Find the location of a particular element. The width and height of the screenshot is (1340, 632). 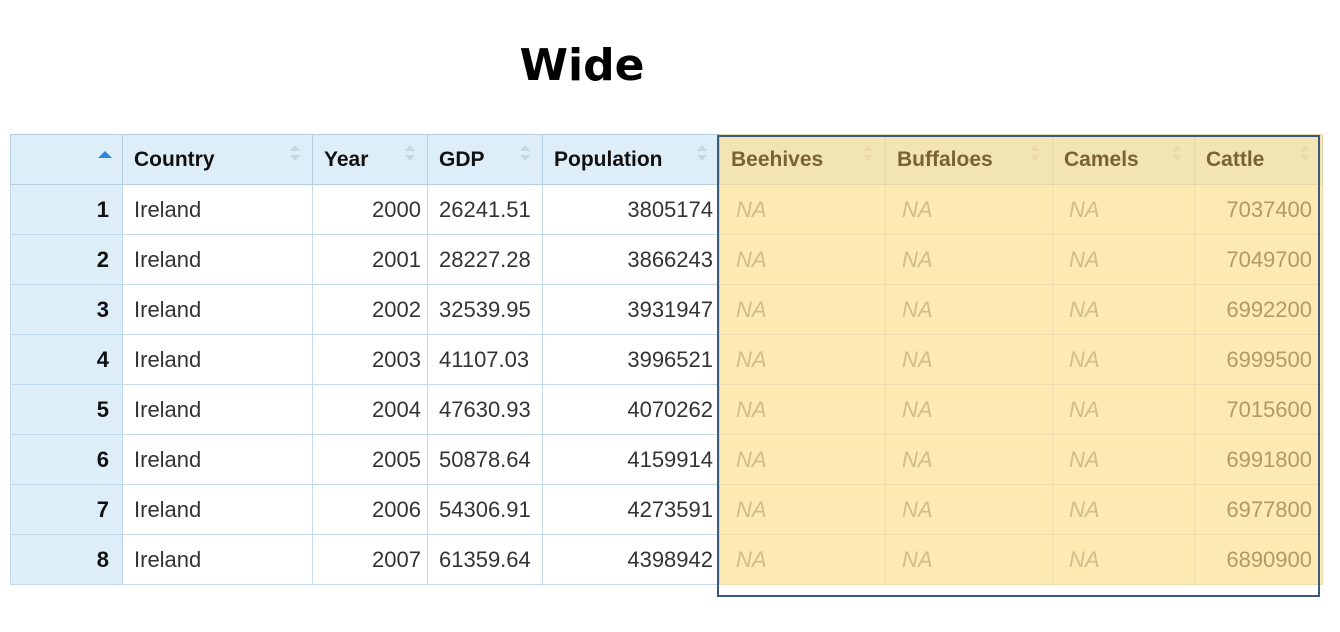

cell-year: 2007 is located at coordinates (370, 559).